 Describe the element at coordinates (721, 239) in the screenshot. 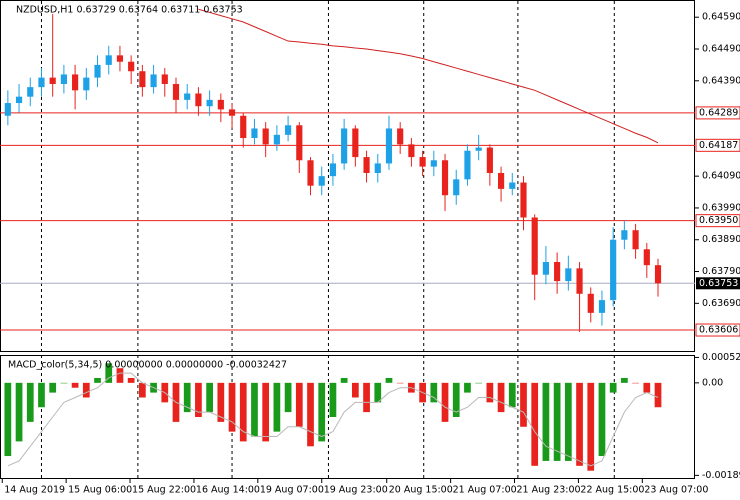

I see `y-tick-label: 0.63890` at that location.